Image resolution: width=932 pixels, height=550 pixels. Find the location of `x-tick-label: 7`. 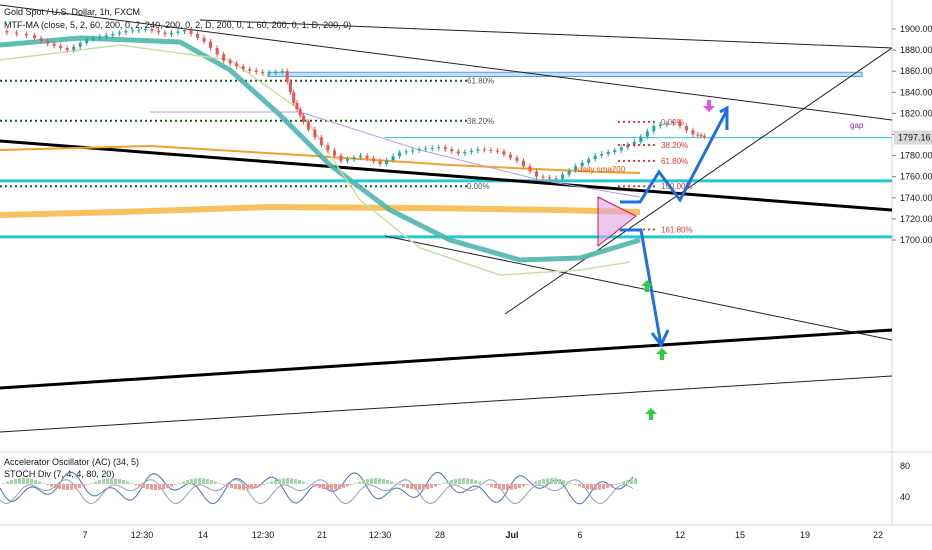

x-tick-label: 7 is located at coordinates (84, 535).